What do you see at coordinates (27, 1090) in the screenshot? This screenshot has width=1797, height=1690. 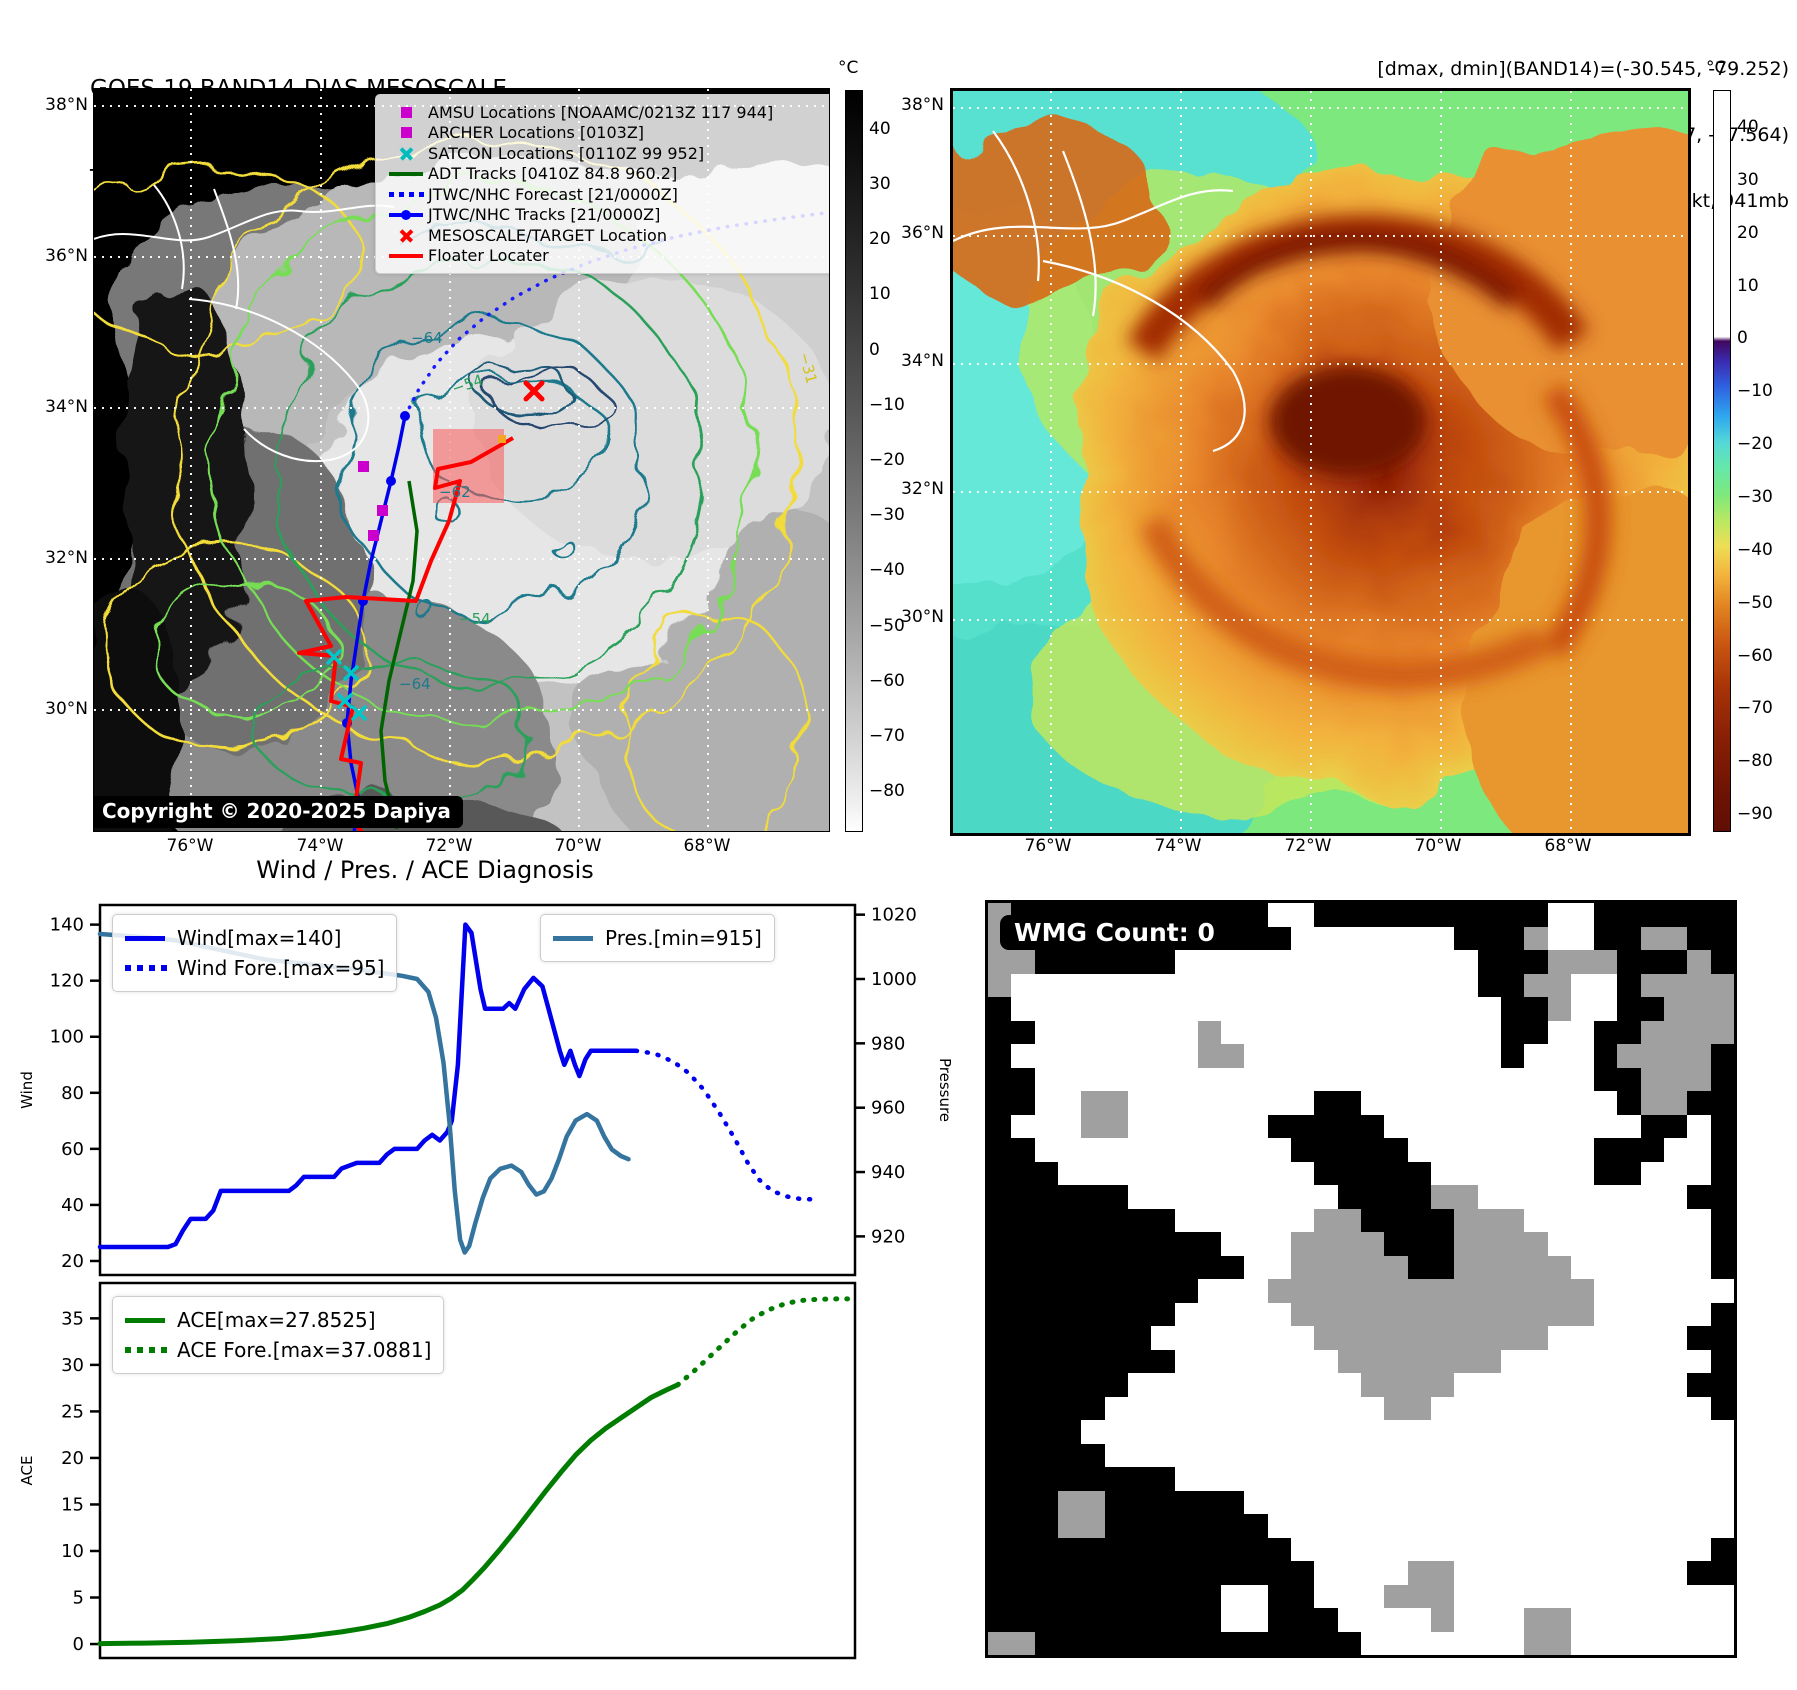 I see `y-axis-label: Wind` at bounding box center [27, 1090].